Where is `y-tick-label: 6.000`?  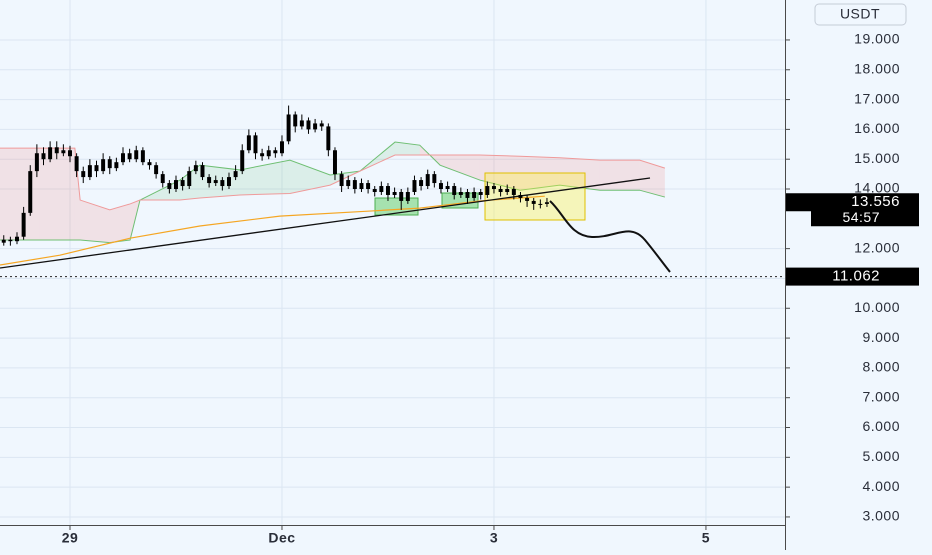 y-tick-label: 6.000 is located at coordinates (881, 426).